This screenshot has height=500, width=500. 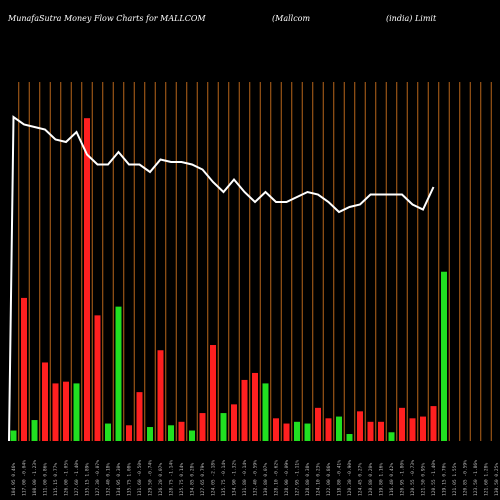 What do you see at coordinates (151, 478) in the screenshot?
I see `x-tick-label: 129.50 -0.74%` at bounding box center [151, 478].